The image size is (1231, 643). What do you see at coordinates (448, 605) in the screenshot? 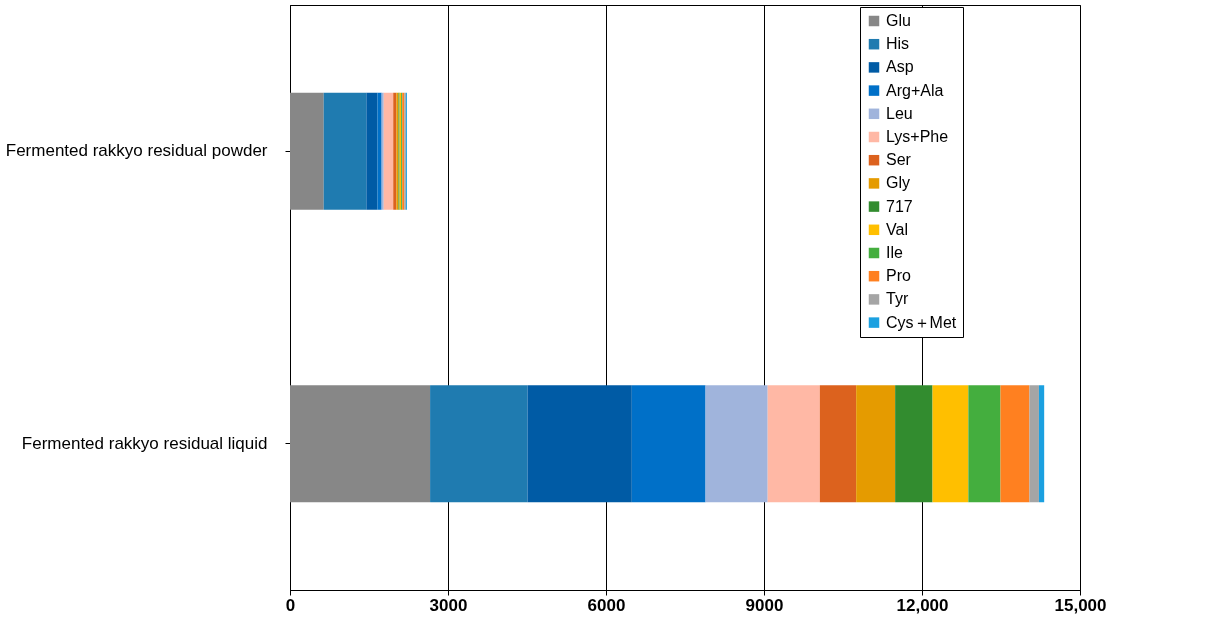
I see `x-tick-label: 3000` at bounding box center [448, 605].